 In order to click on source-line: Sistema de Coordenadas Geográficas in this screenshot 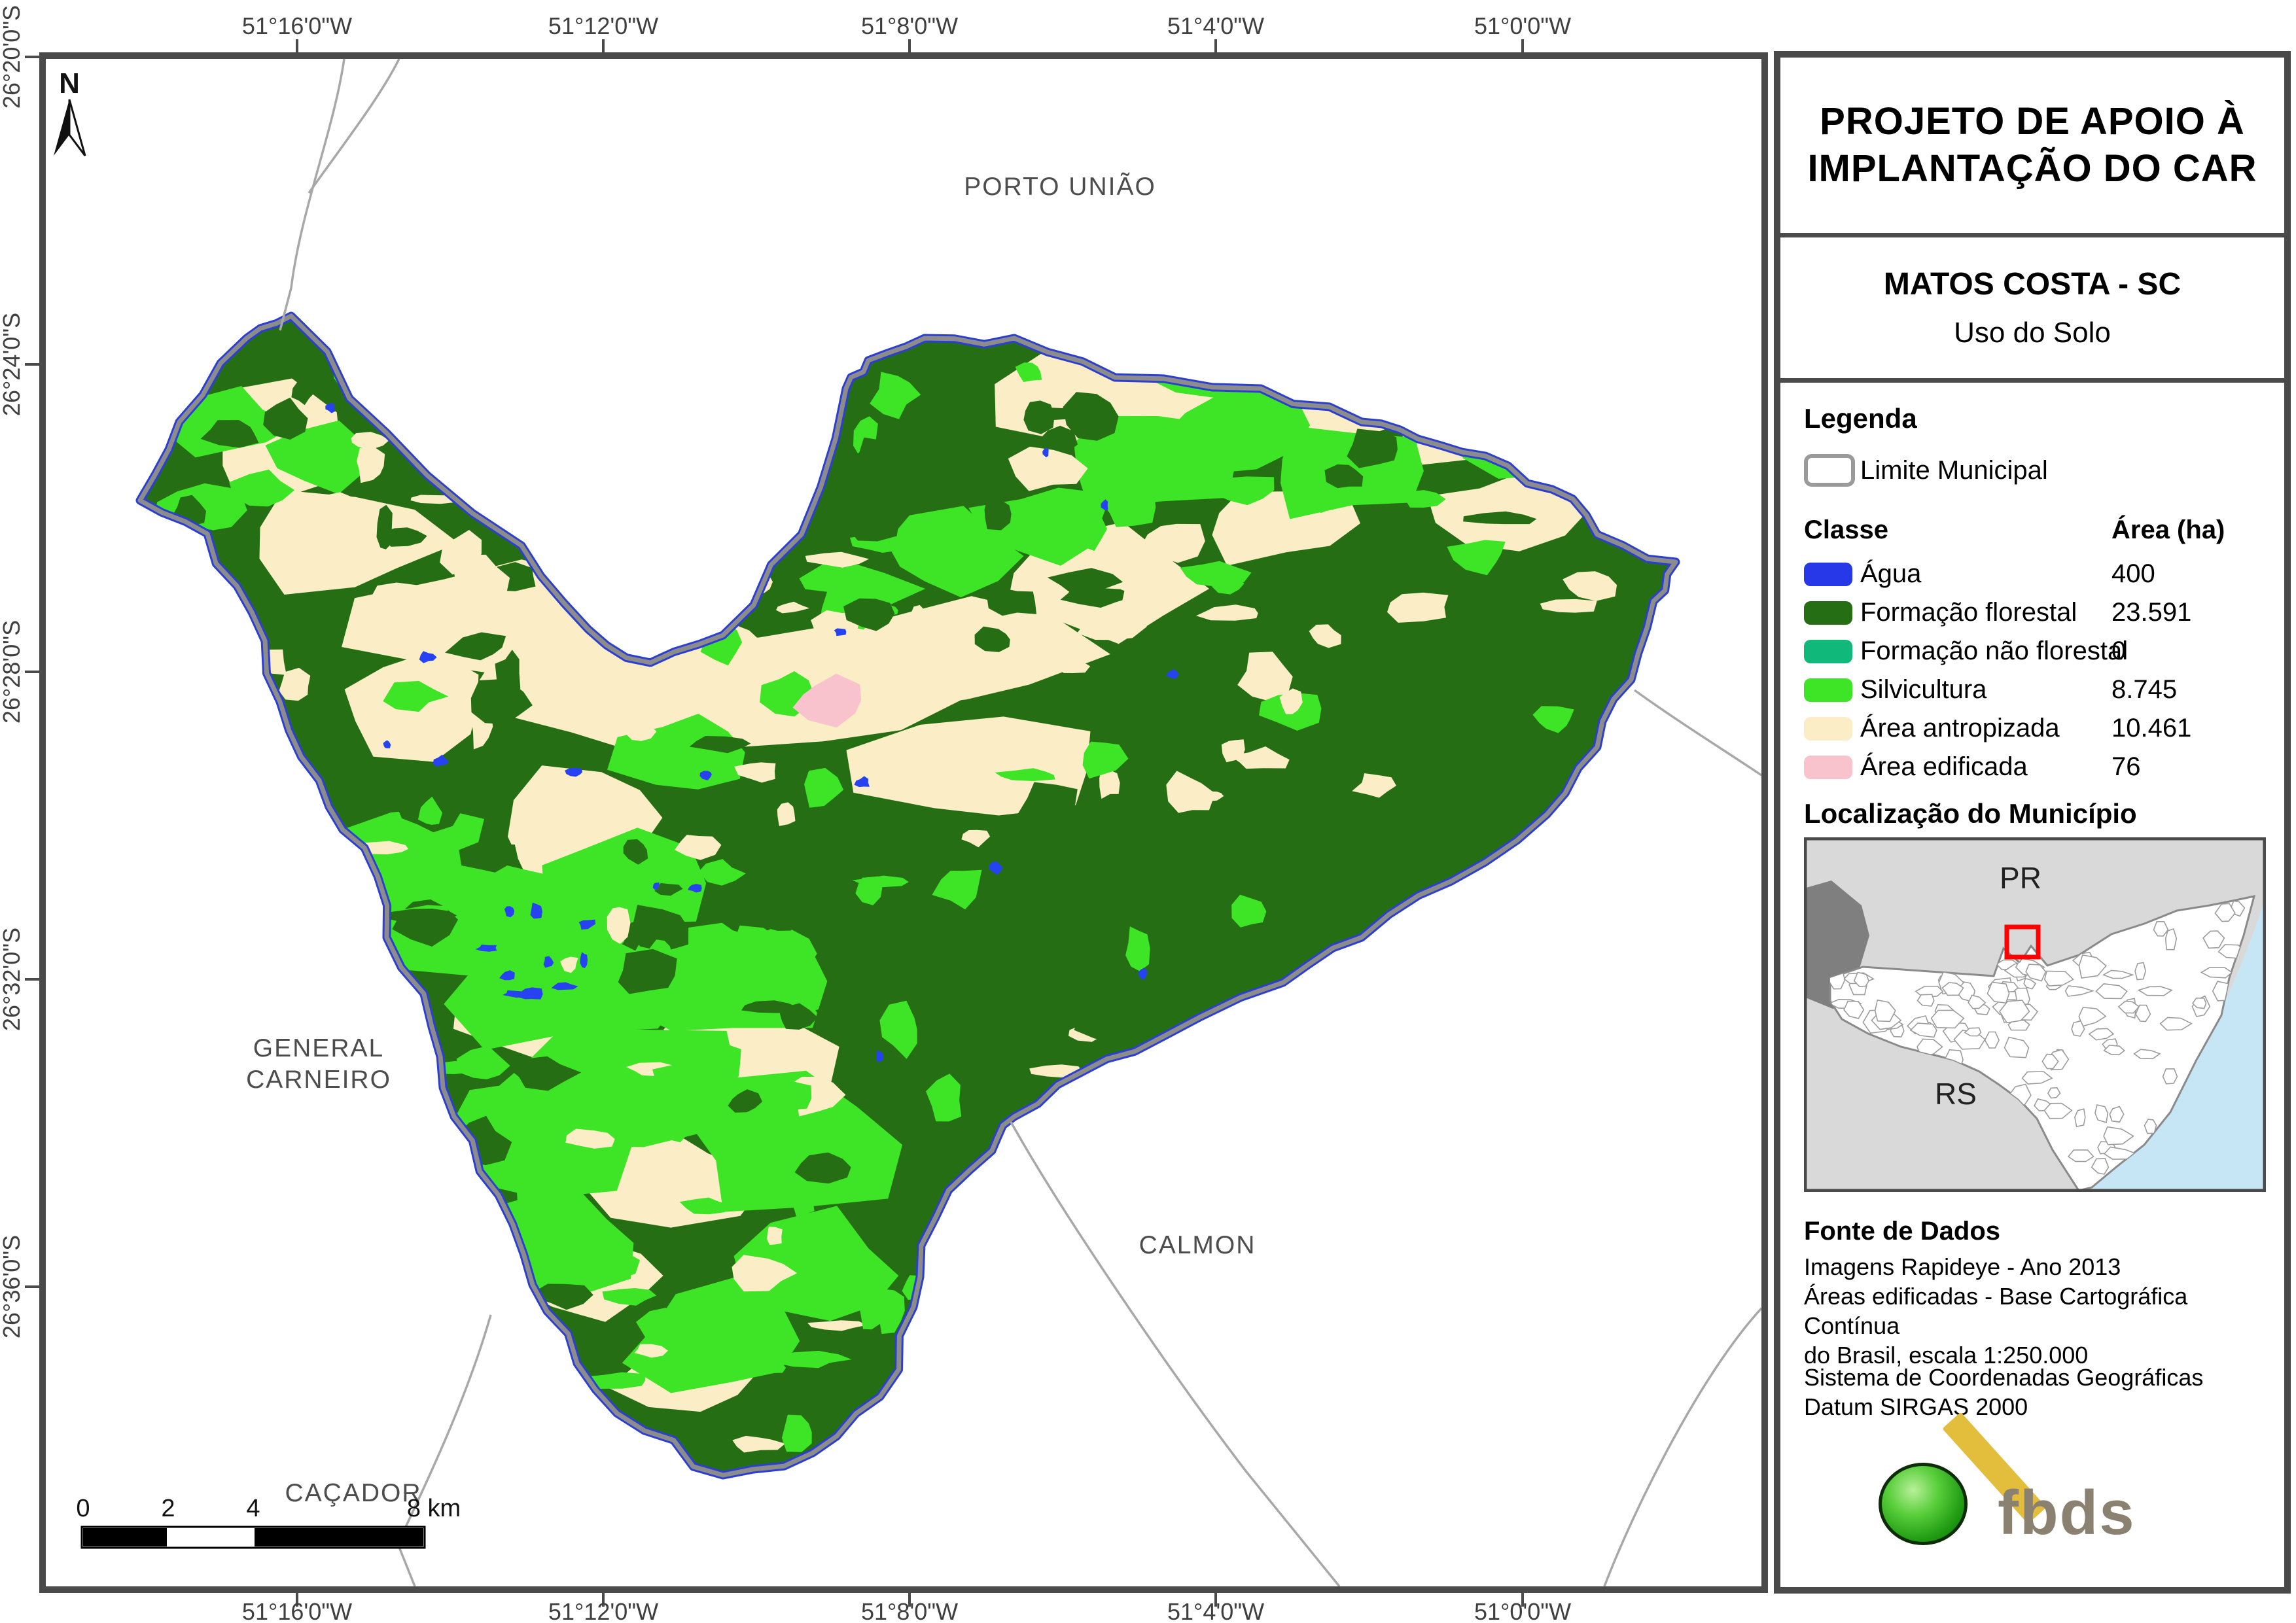, I will do `click(2004, 1378)`.